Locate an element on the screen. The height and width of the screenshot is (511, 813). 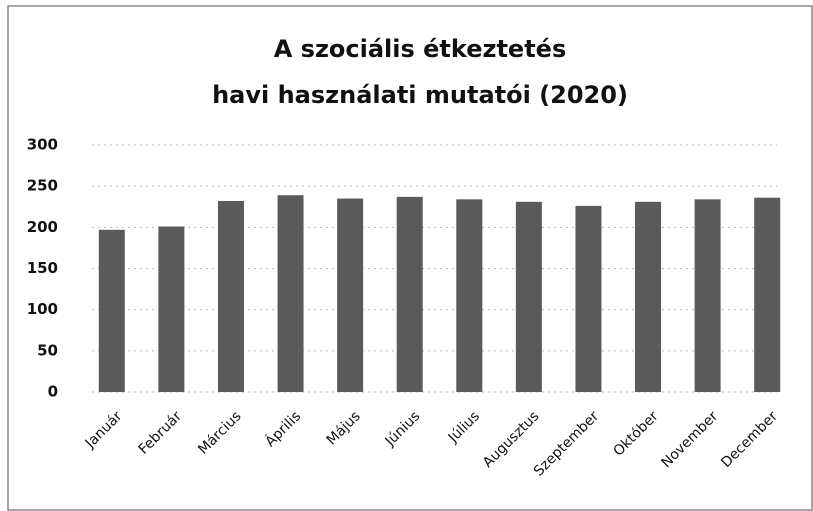
y-tick-label: 250 is located at coordinates (42, 186).